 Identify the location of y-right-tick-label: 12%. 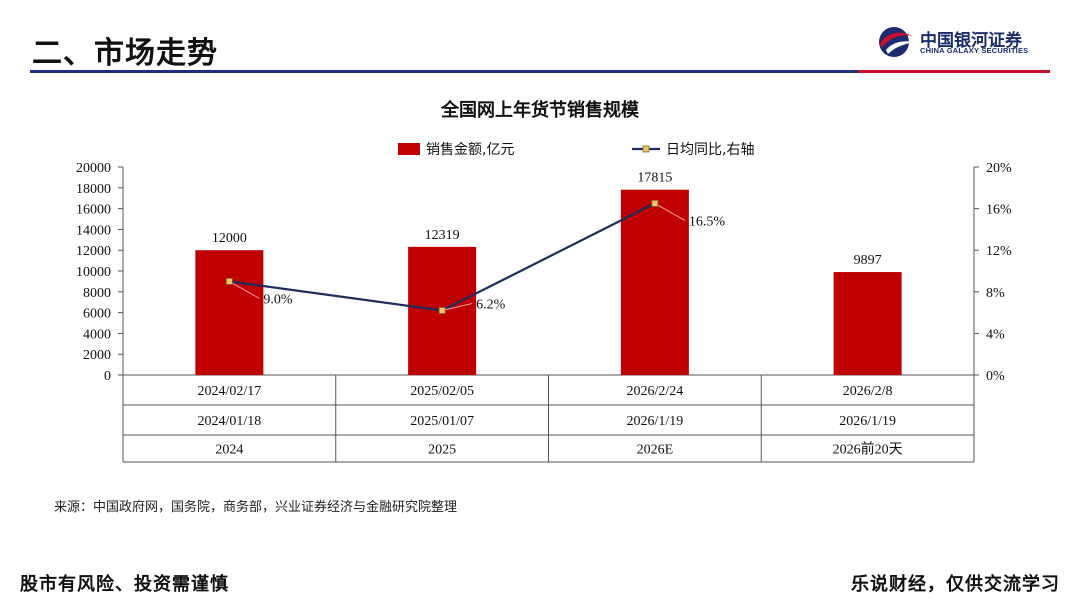
(999, 251).